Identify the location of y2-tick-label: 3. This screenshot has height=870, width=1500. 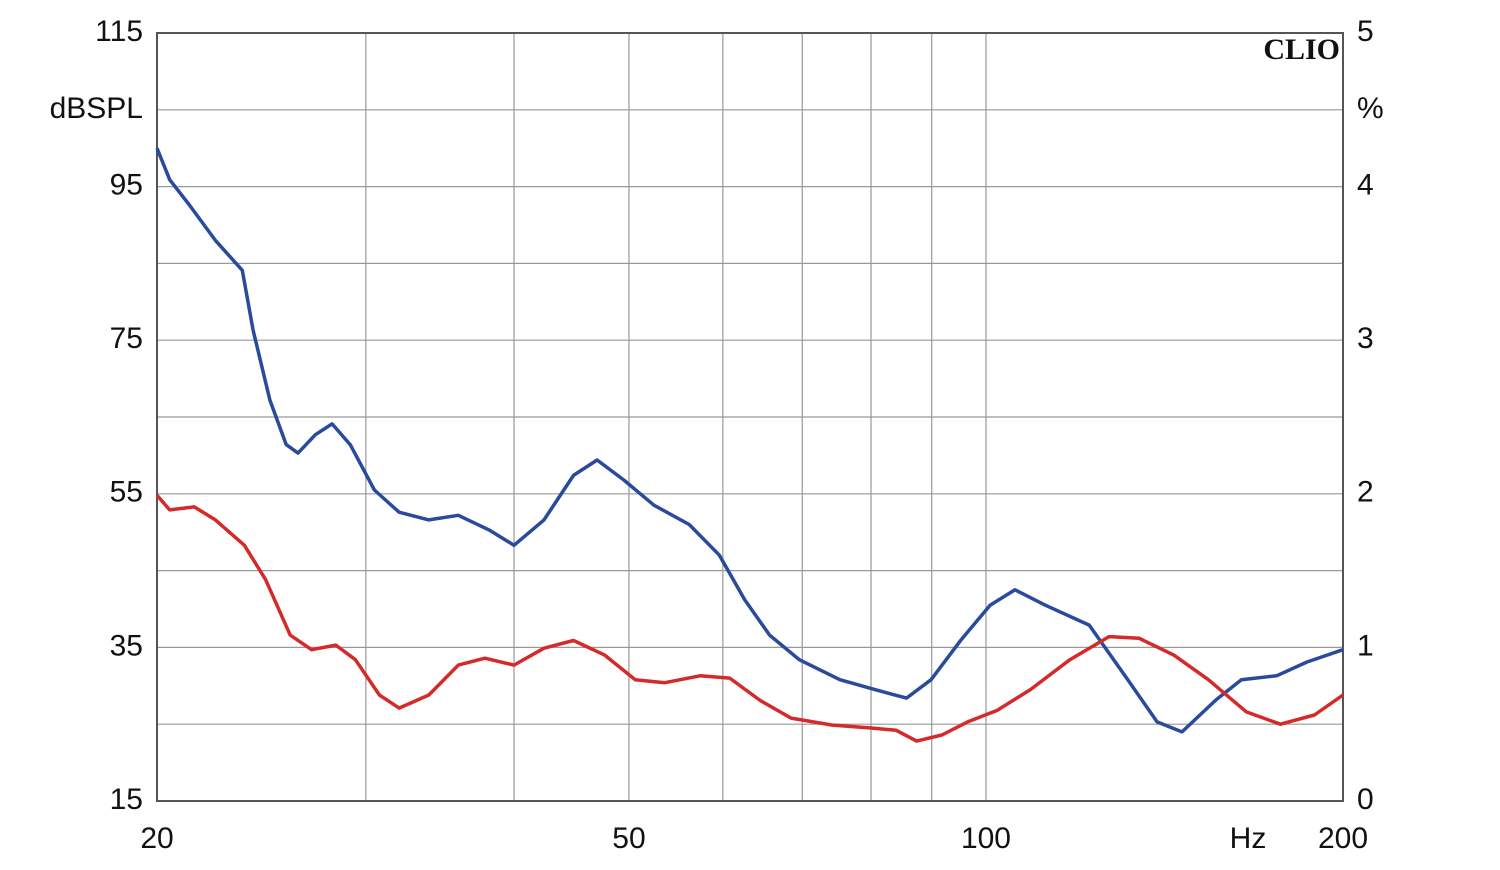
(1365, 338).